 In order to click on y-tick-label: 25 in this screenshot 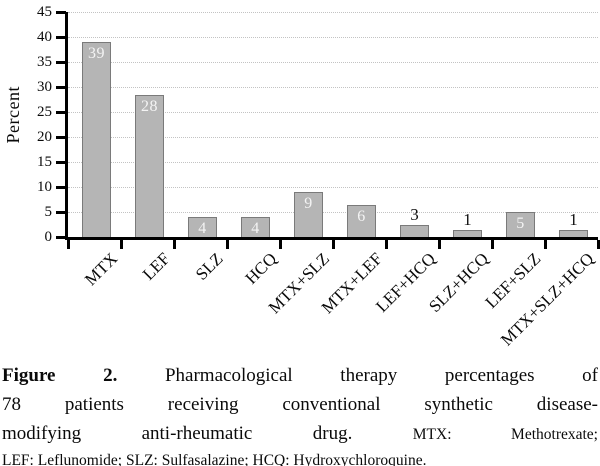, I will do `click(44, 112)`.